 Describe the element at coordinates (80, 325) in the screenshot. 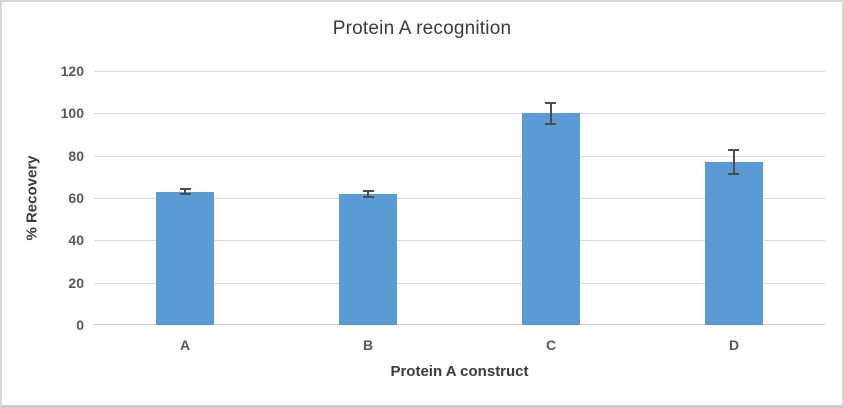

I see `y-tick-label-0: 0` at that location.